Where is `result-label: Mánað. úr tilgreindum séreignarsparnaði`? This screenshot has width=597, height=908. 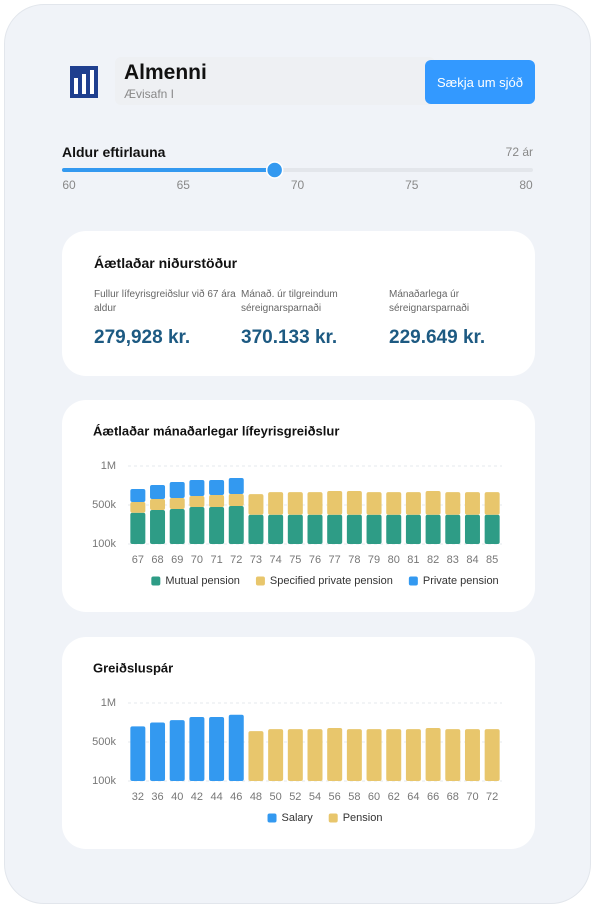
result-label: Mánað. úr tilgreindum séreignarsparnaði is located at coordinates (289, 301).